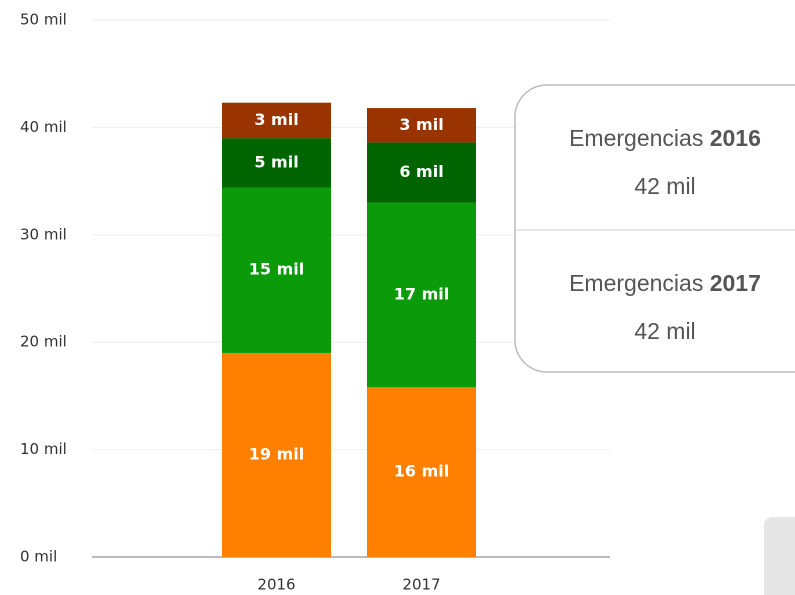  I want to click on data-label: 16 mil, so click(421, 471).